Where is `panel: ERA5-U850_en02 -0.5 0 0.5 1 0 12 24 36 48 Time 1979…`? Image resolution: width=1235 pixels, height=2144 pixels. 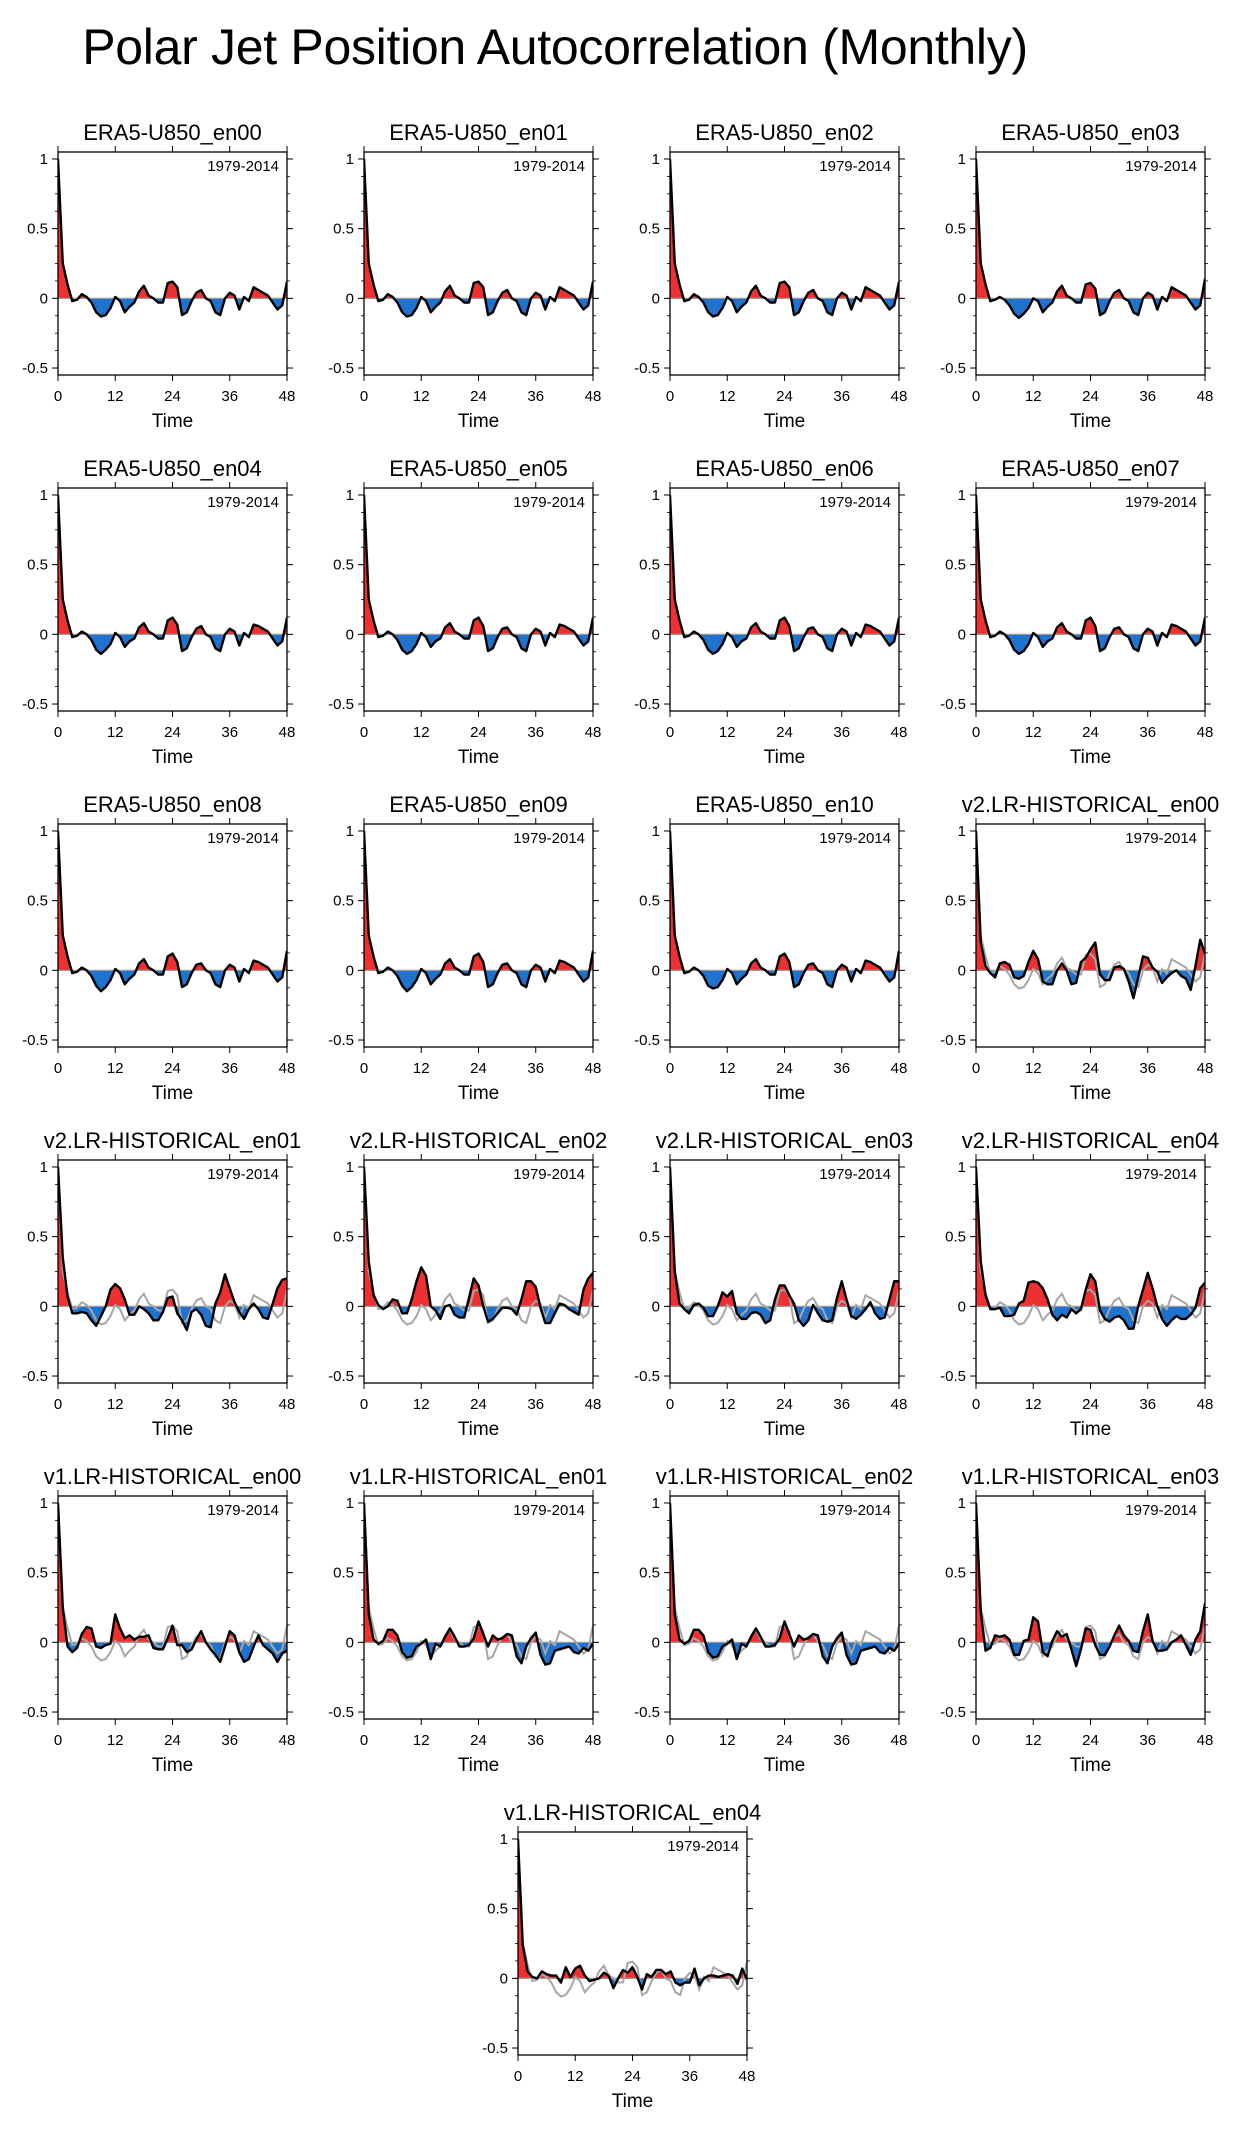 panel: ERA5-U850_en02 -0.5 0 0.5 1 0 12 24 36 48 Time 1979… is located at coordinates (770, 276).